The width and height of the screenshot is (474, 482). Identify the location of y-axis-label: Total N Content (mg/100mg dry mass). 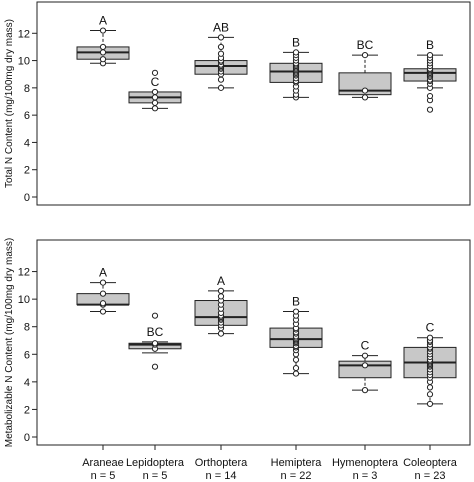
(9, 103).